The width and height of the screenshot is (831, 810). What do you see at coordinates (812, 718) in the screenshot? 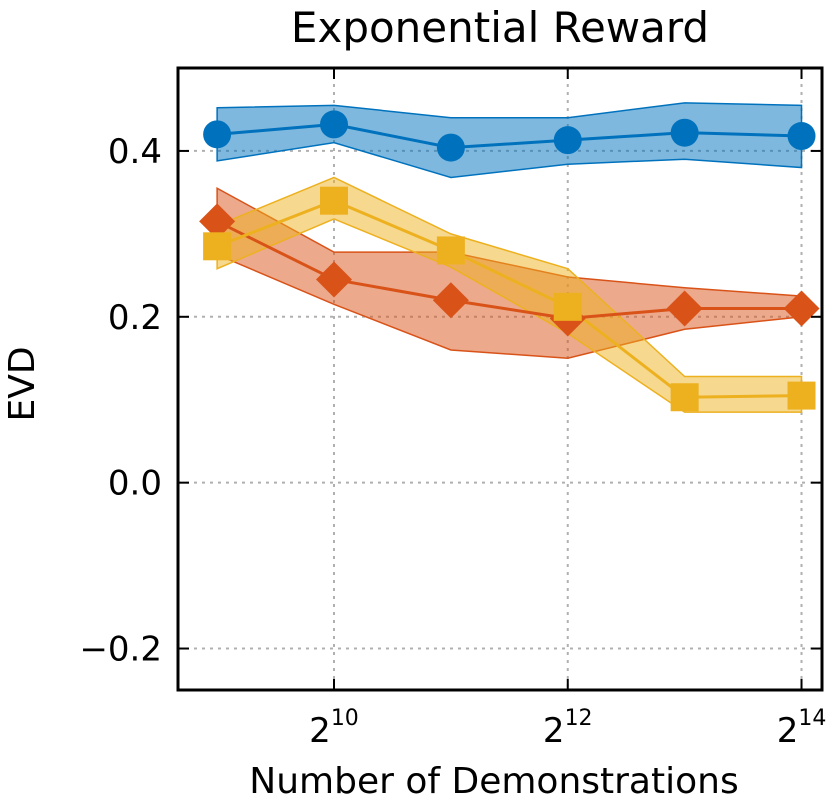
I see `x-tick-exponent: 14` at bounding box center [812, 718].